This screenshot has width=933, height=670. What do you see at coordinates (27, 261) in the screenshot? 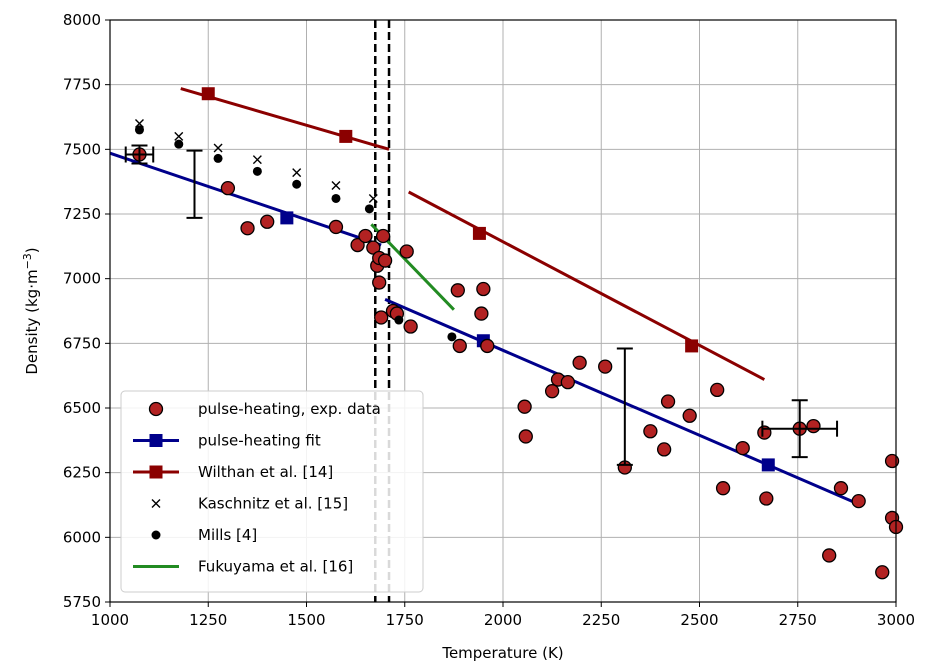
I see `y-axis-label-exponent: −3` at bounding box center [27, 261].